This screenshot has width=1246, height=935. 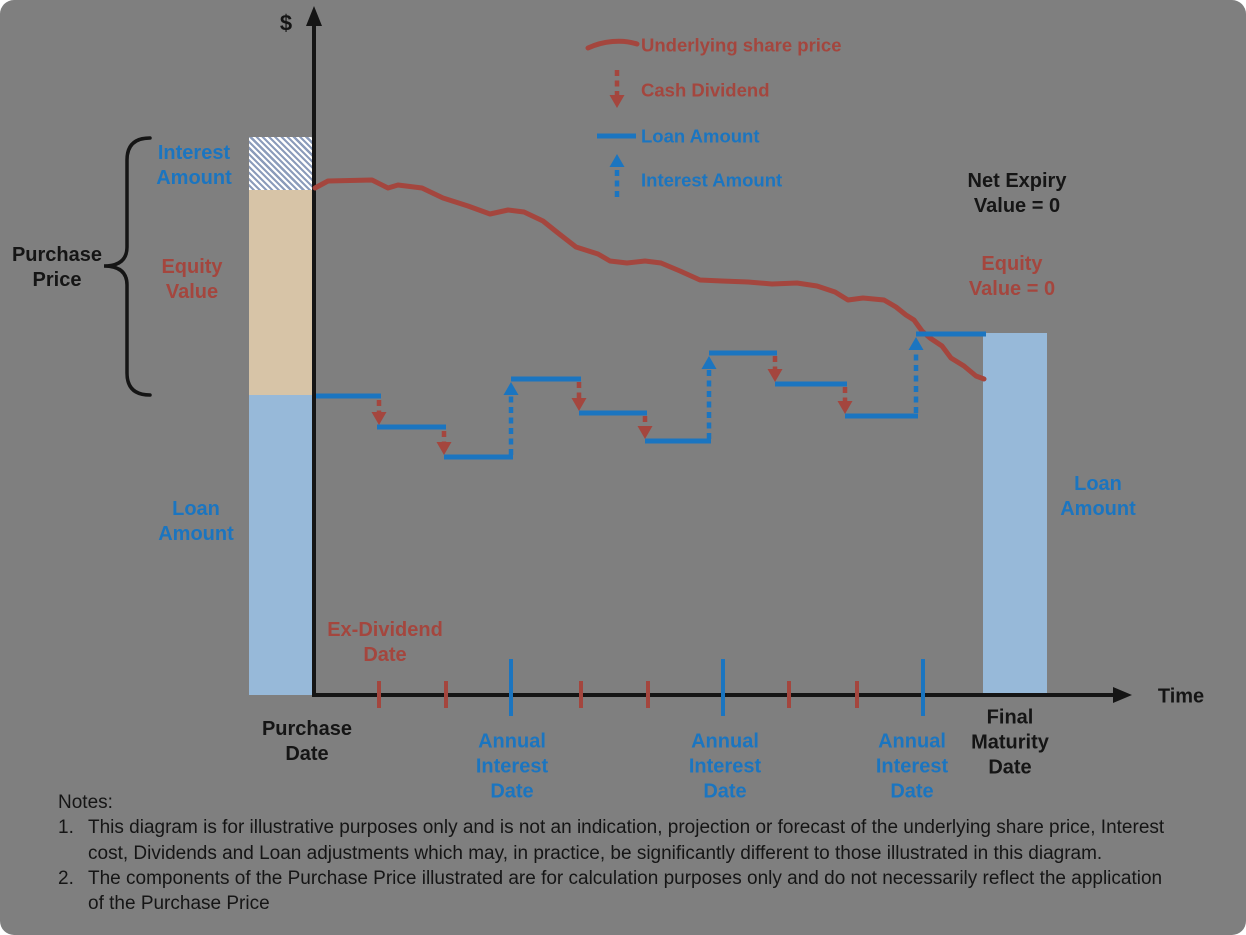 What do you see at coordinates (1012, 276) in the screenshot?
I see `equity-value-zero-label: Equity Value = 0` at bounding box center [1012, 276].